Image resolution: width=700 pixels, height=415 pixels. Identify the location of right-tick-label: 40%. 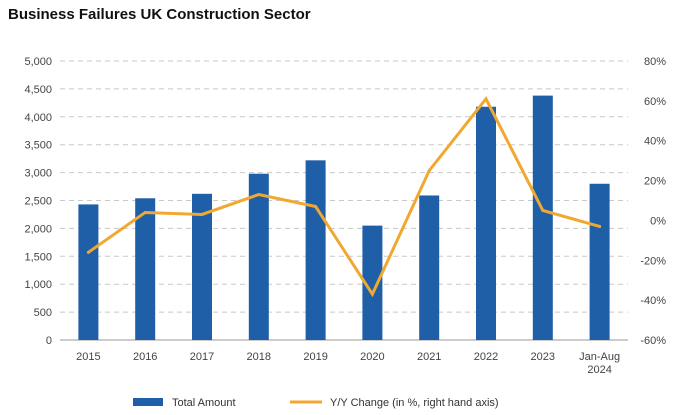
(655, 142).